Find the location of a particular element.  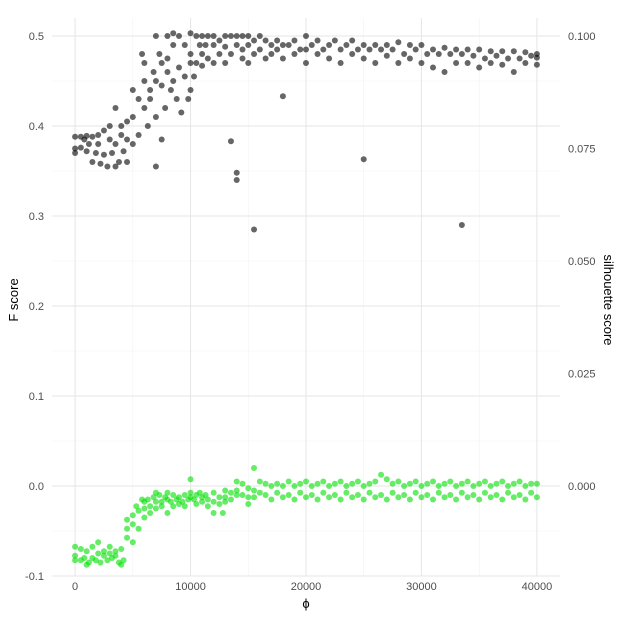

y-left-tick-label: 0.0 is located at coordinates (36, 487).